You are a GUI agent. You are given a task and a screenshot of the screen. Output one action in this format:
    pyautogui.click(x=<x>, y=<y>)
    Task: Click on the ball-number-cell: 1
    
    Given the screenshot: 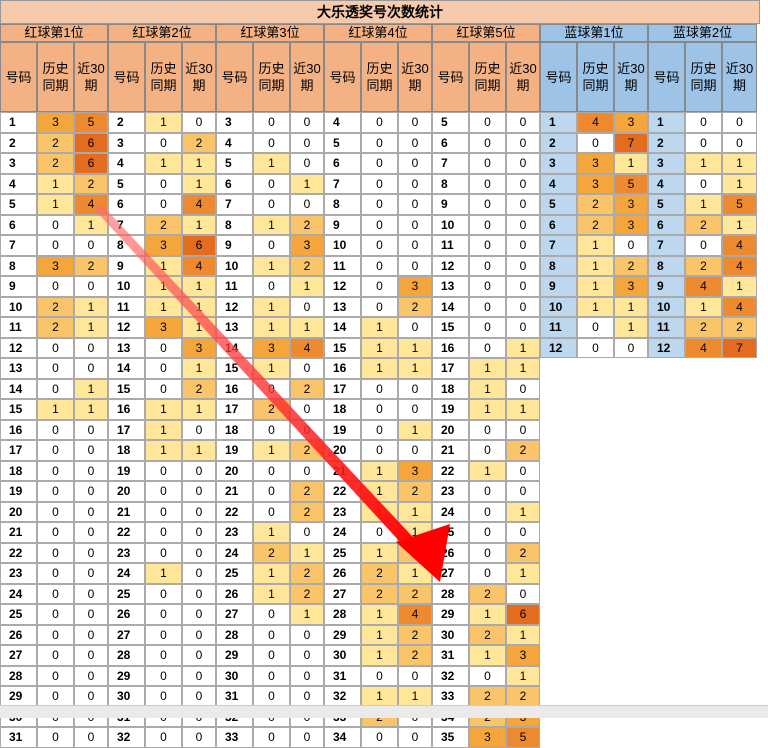 What is the action you would take?
    pyautogui.click(x=666, y=122)
    